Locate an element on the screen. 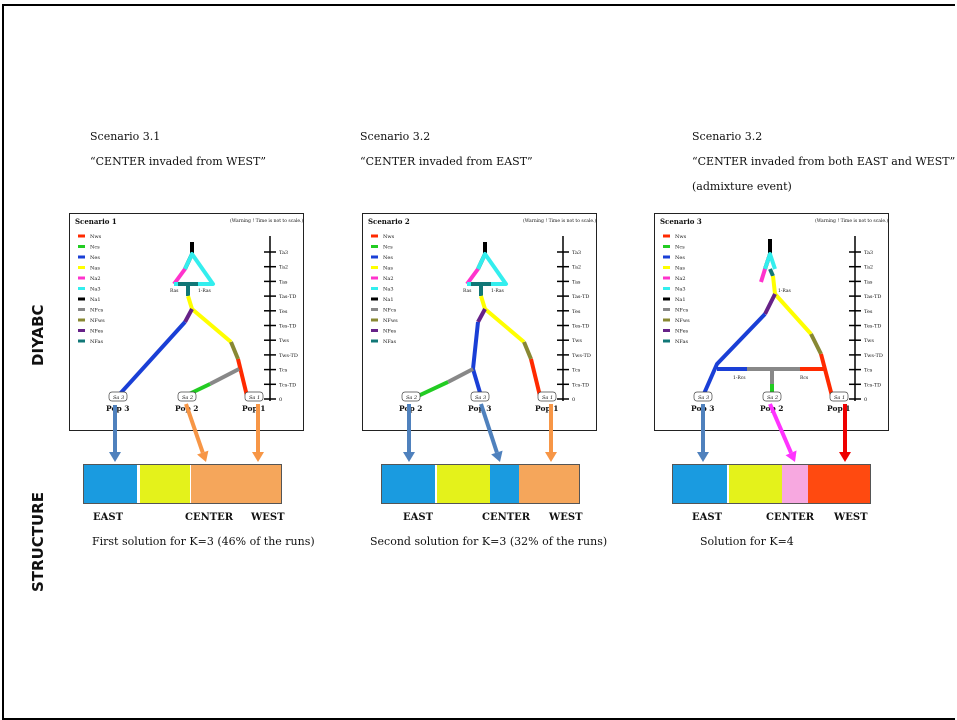  scenario-3-title: Scenario 3.2 is located at coordinates (727, 136).